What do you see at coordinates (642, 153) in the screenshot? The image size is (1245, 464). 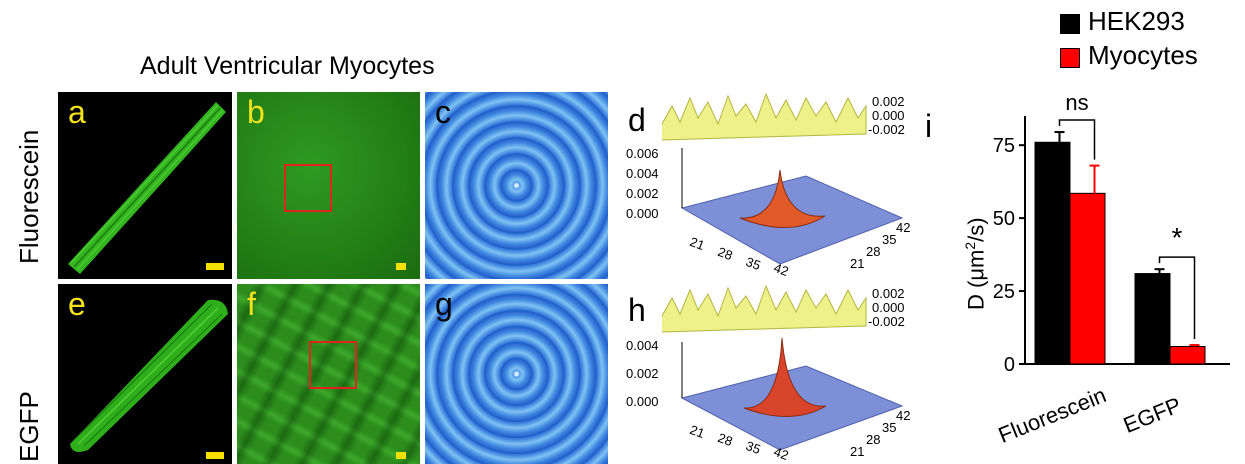 I see `z-tick: 0.006` at bounding box center [642, 153].